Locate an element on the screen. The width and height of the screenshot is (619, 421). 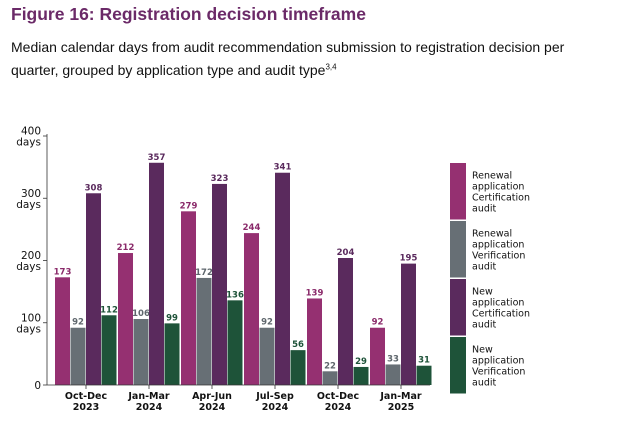
x-tick-label: Jan-Mar 2024 is located at coordinates (148, 402).